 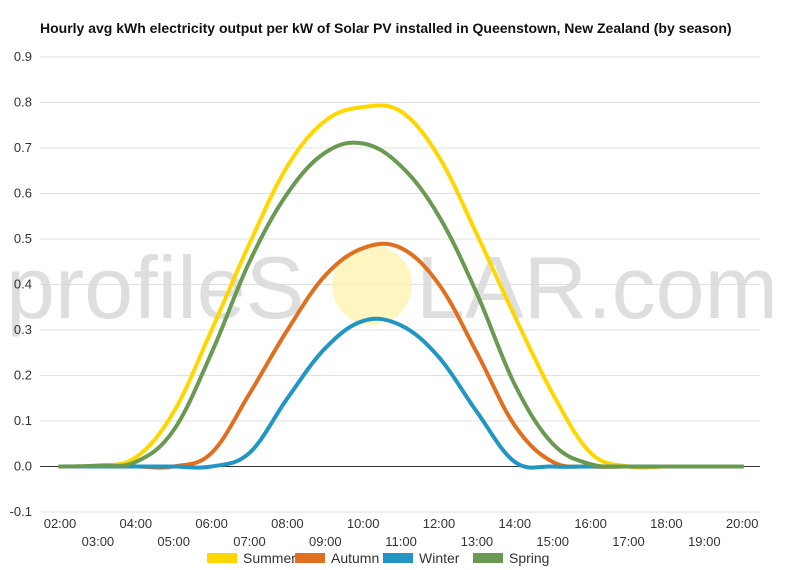 What do you see at coordinates (23, 466) in the screenshot?
I see `y-tick-label: 0.0` at bounding box center [23, 466].